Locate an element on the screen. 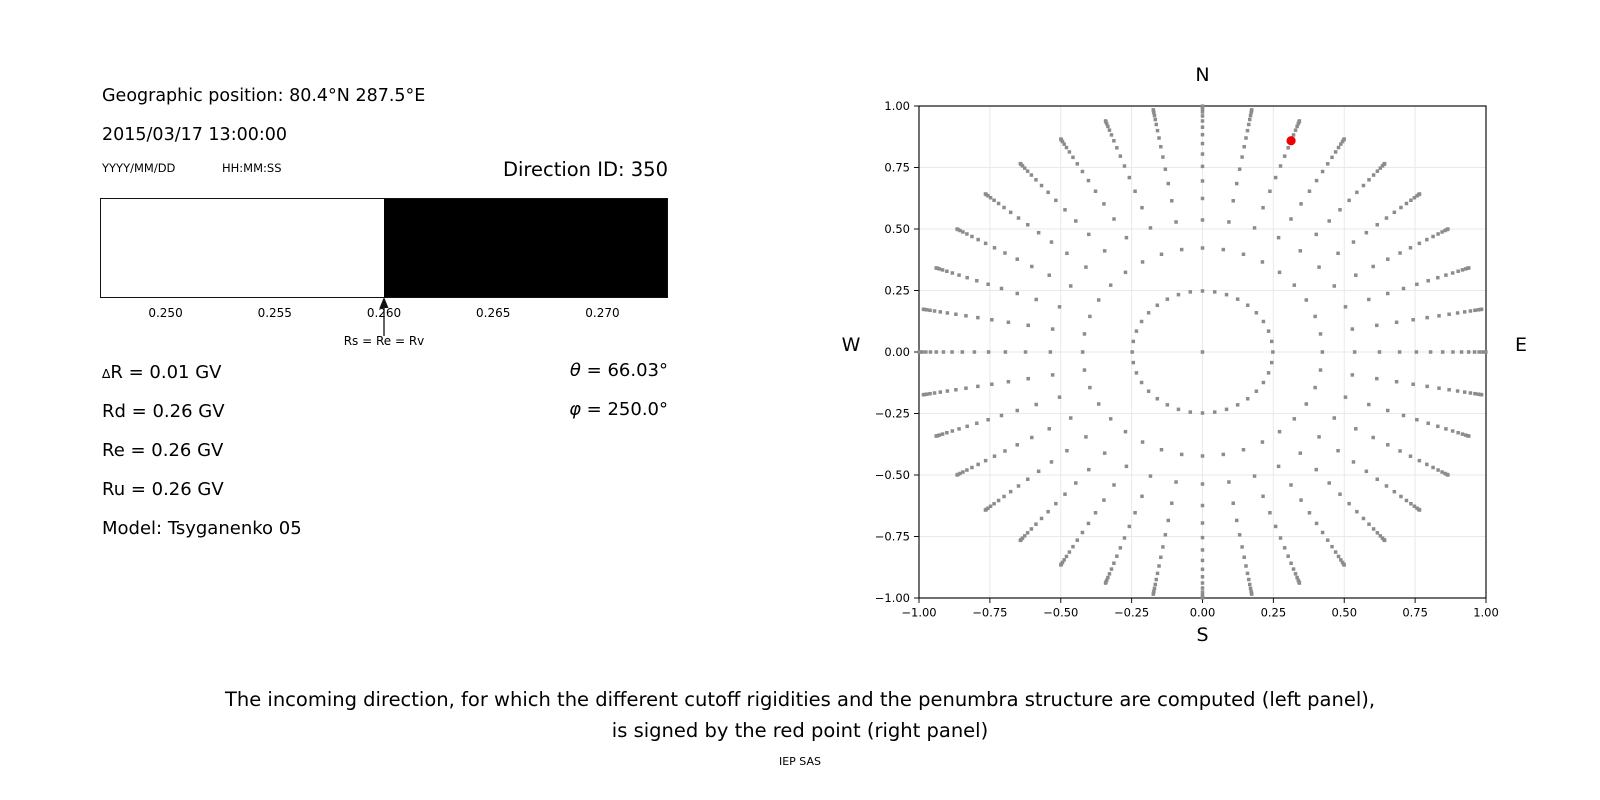 The image size is (1600, 800). compass-east-label: E is located at coordinates (1521, 345).